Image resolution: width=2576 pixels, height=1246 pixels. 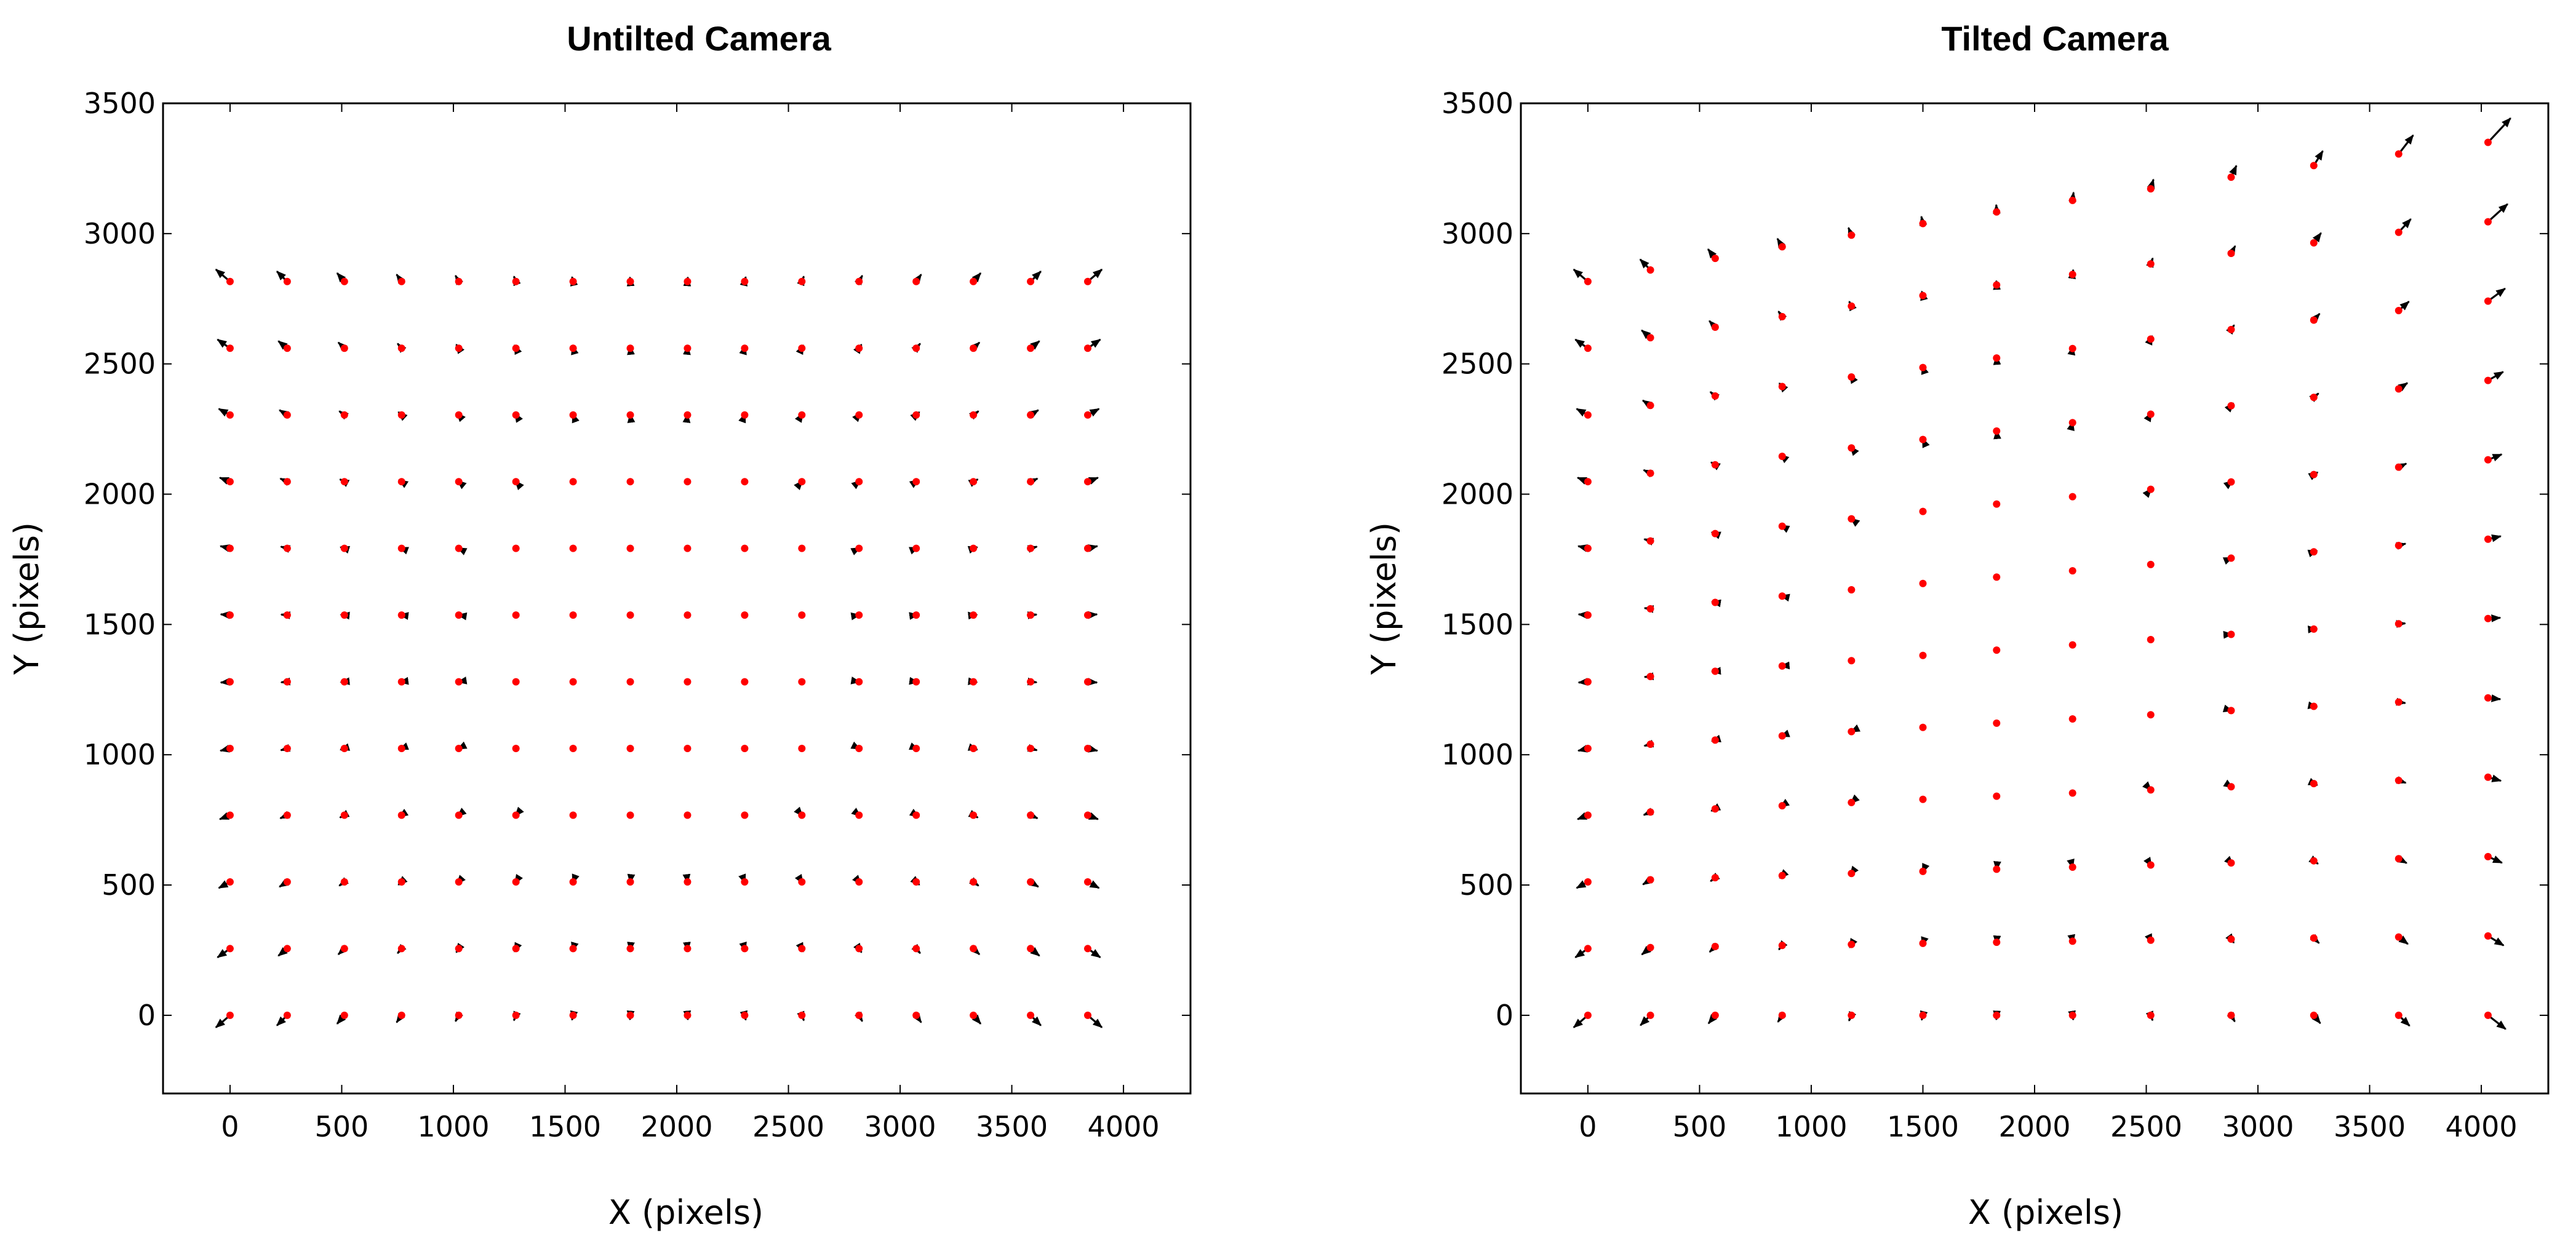 What do you see at coordinates (1588, 1126) in the screenshot?
I see `x-tick-label: 0` at bounding box center [1588, 1126].